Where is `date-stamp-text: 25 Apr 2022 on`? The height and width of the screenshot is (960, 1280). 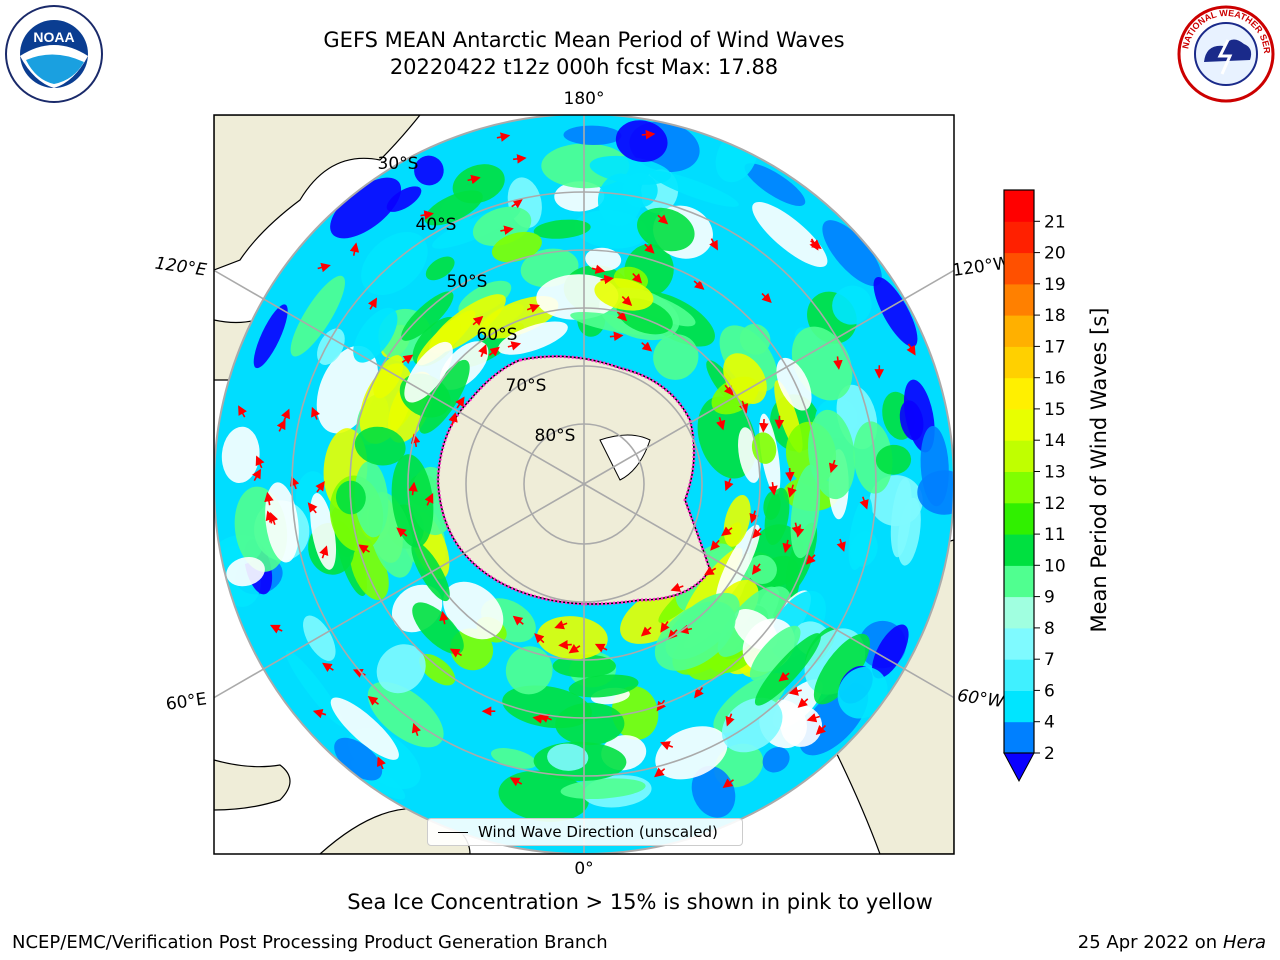
date-stamp-text: 25 Apr 2022 on is located at coordinates (1150, 942).